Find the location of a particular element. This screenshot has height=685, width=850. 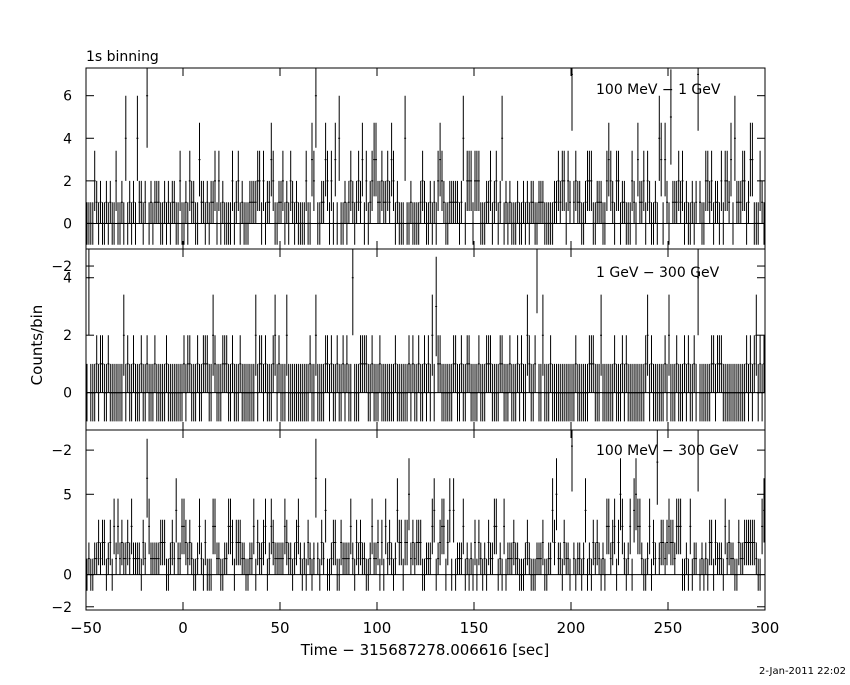

x-tick-label: −50 is located at coordinates (86, 628).